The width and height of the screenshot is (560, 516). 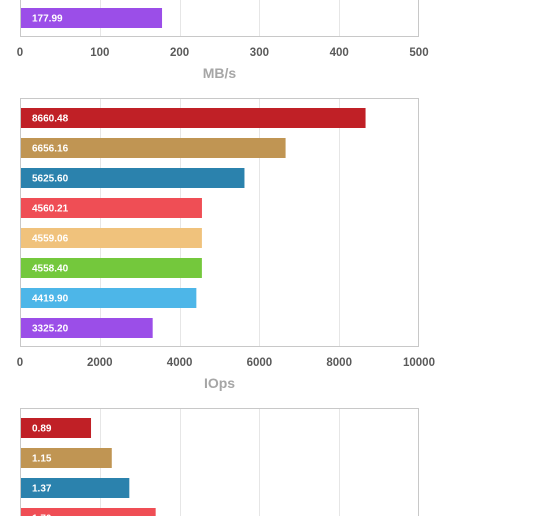 I want to click on bar-value-label: 4558.40, so click(x=50, y=269).